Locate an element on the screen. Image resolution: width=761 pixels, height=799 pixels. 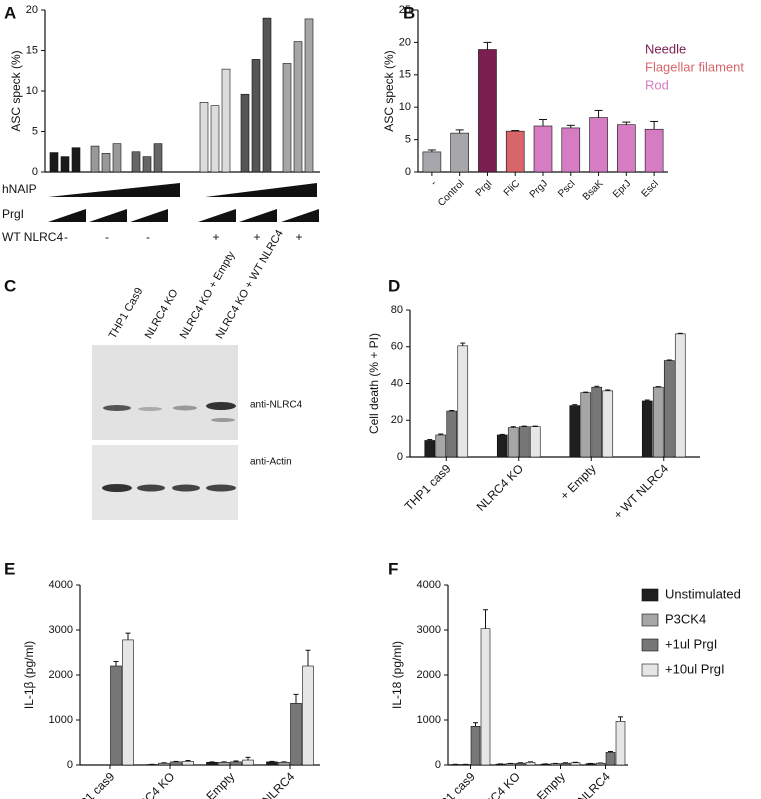
legend-entry: +1ul PrgI is located at coordinates (691, 643).